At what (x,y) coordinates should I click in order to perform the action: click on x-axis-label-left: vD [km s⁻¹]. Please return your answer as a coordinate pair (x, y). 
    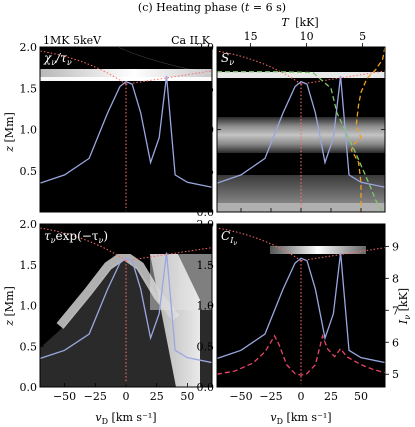
    Looking at the image, I should click on (125, 418).